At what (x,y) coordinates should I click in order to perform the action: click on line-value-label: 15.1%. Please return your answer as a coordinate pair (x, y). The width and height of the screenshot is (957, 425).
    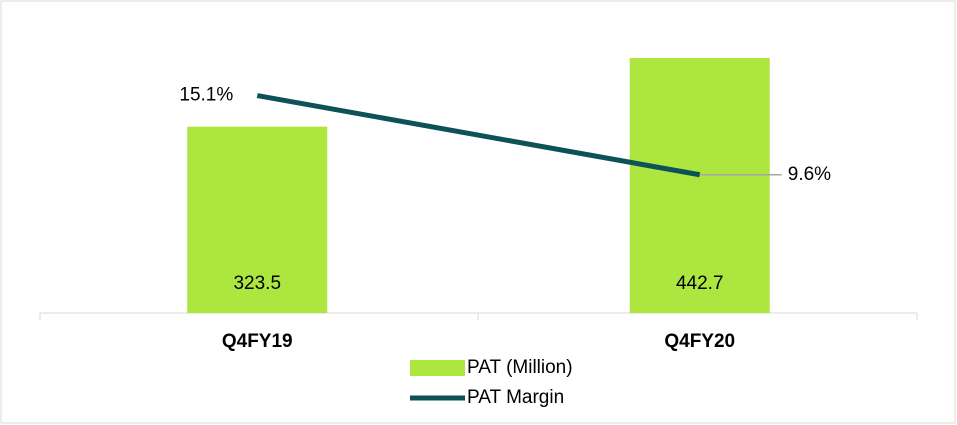
    Looking at the image, I should click on (206, 95).